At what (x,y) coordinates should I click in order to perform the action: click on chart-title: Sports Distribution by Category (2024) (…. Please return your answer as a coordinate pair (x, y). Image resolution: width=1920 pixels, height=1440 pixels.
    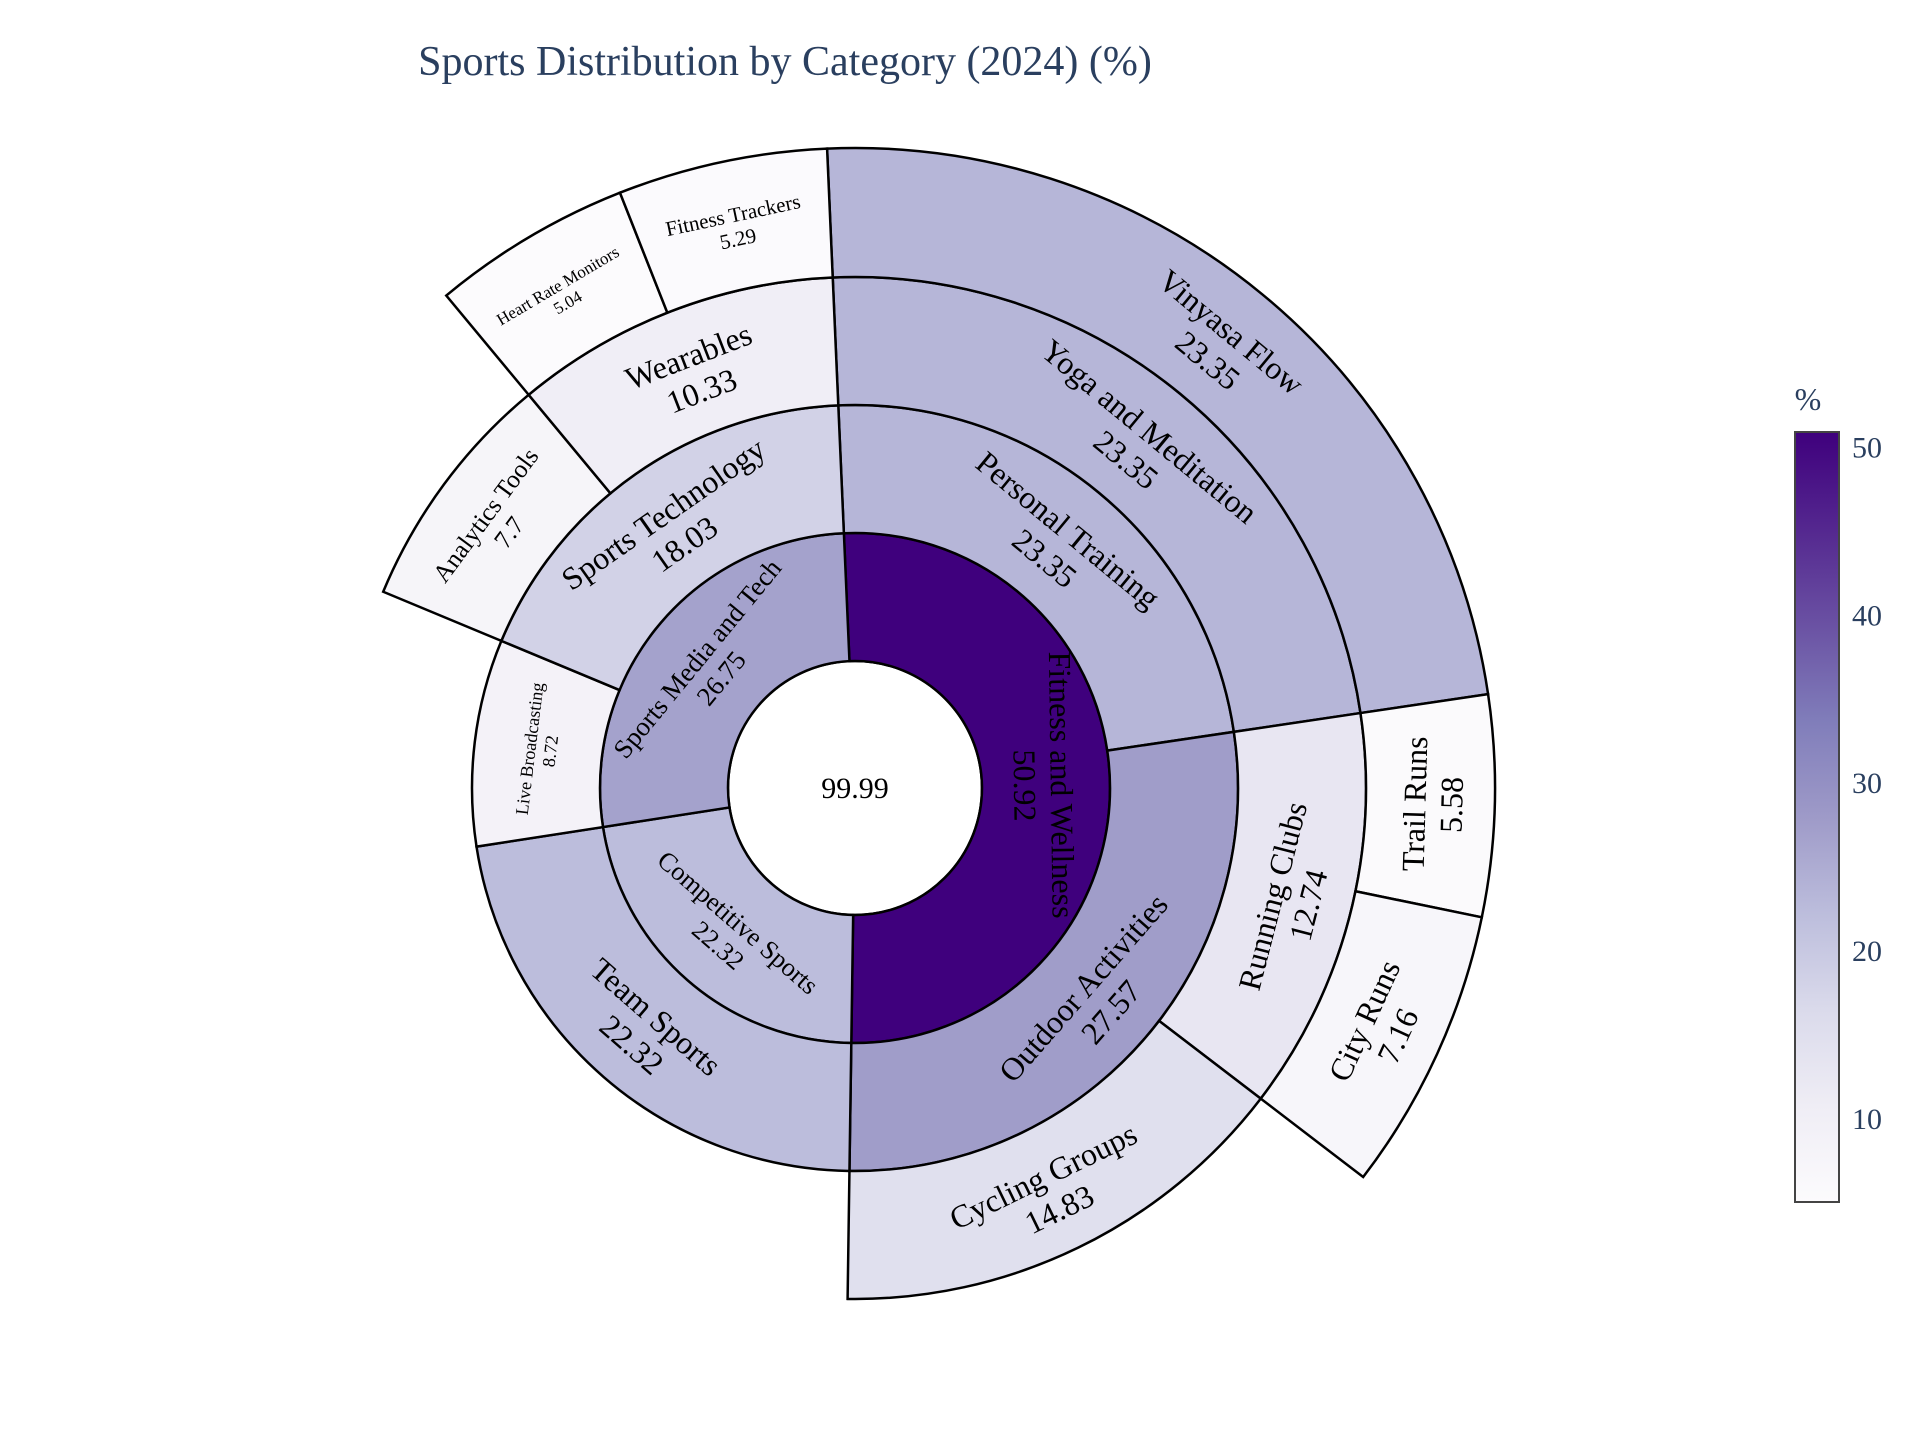
    Looking at the image, I should click on (785, 62).